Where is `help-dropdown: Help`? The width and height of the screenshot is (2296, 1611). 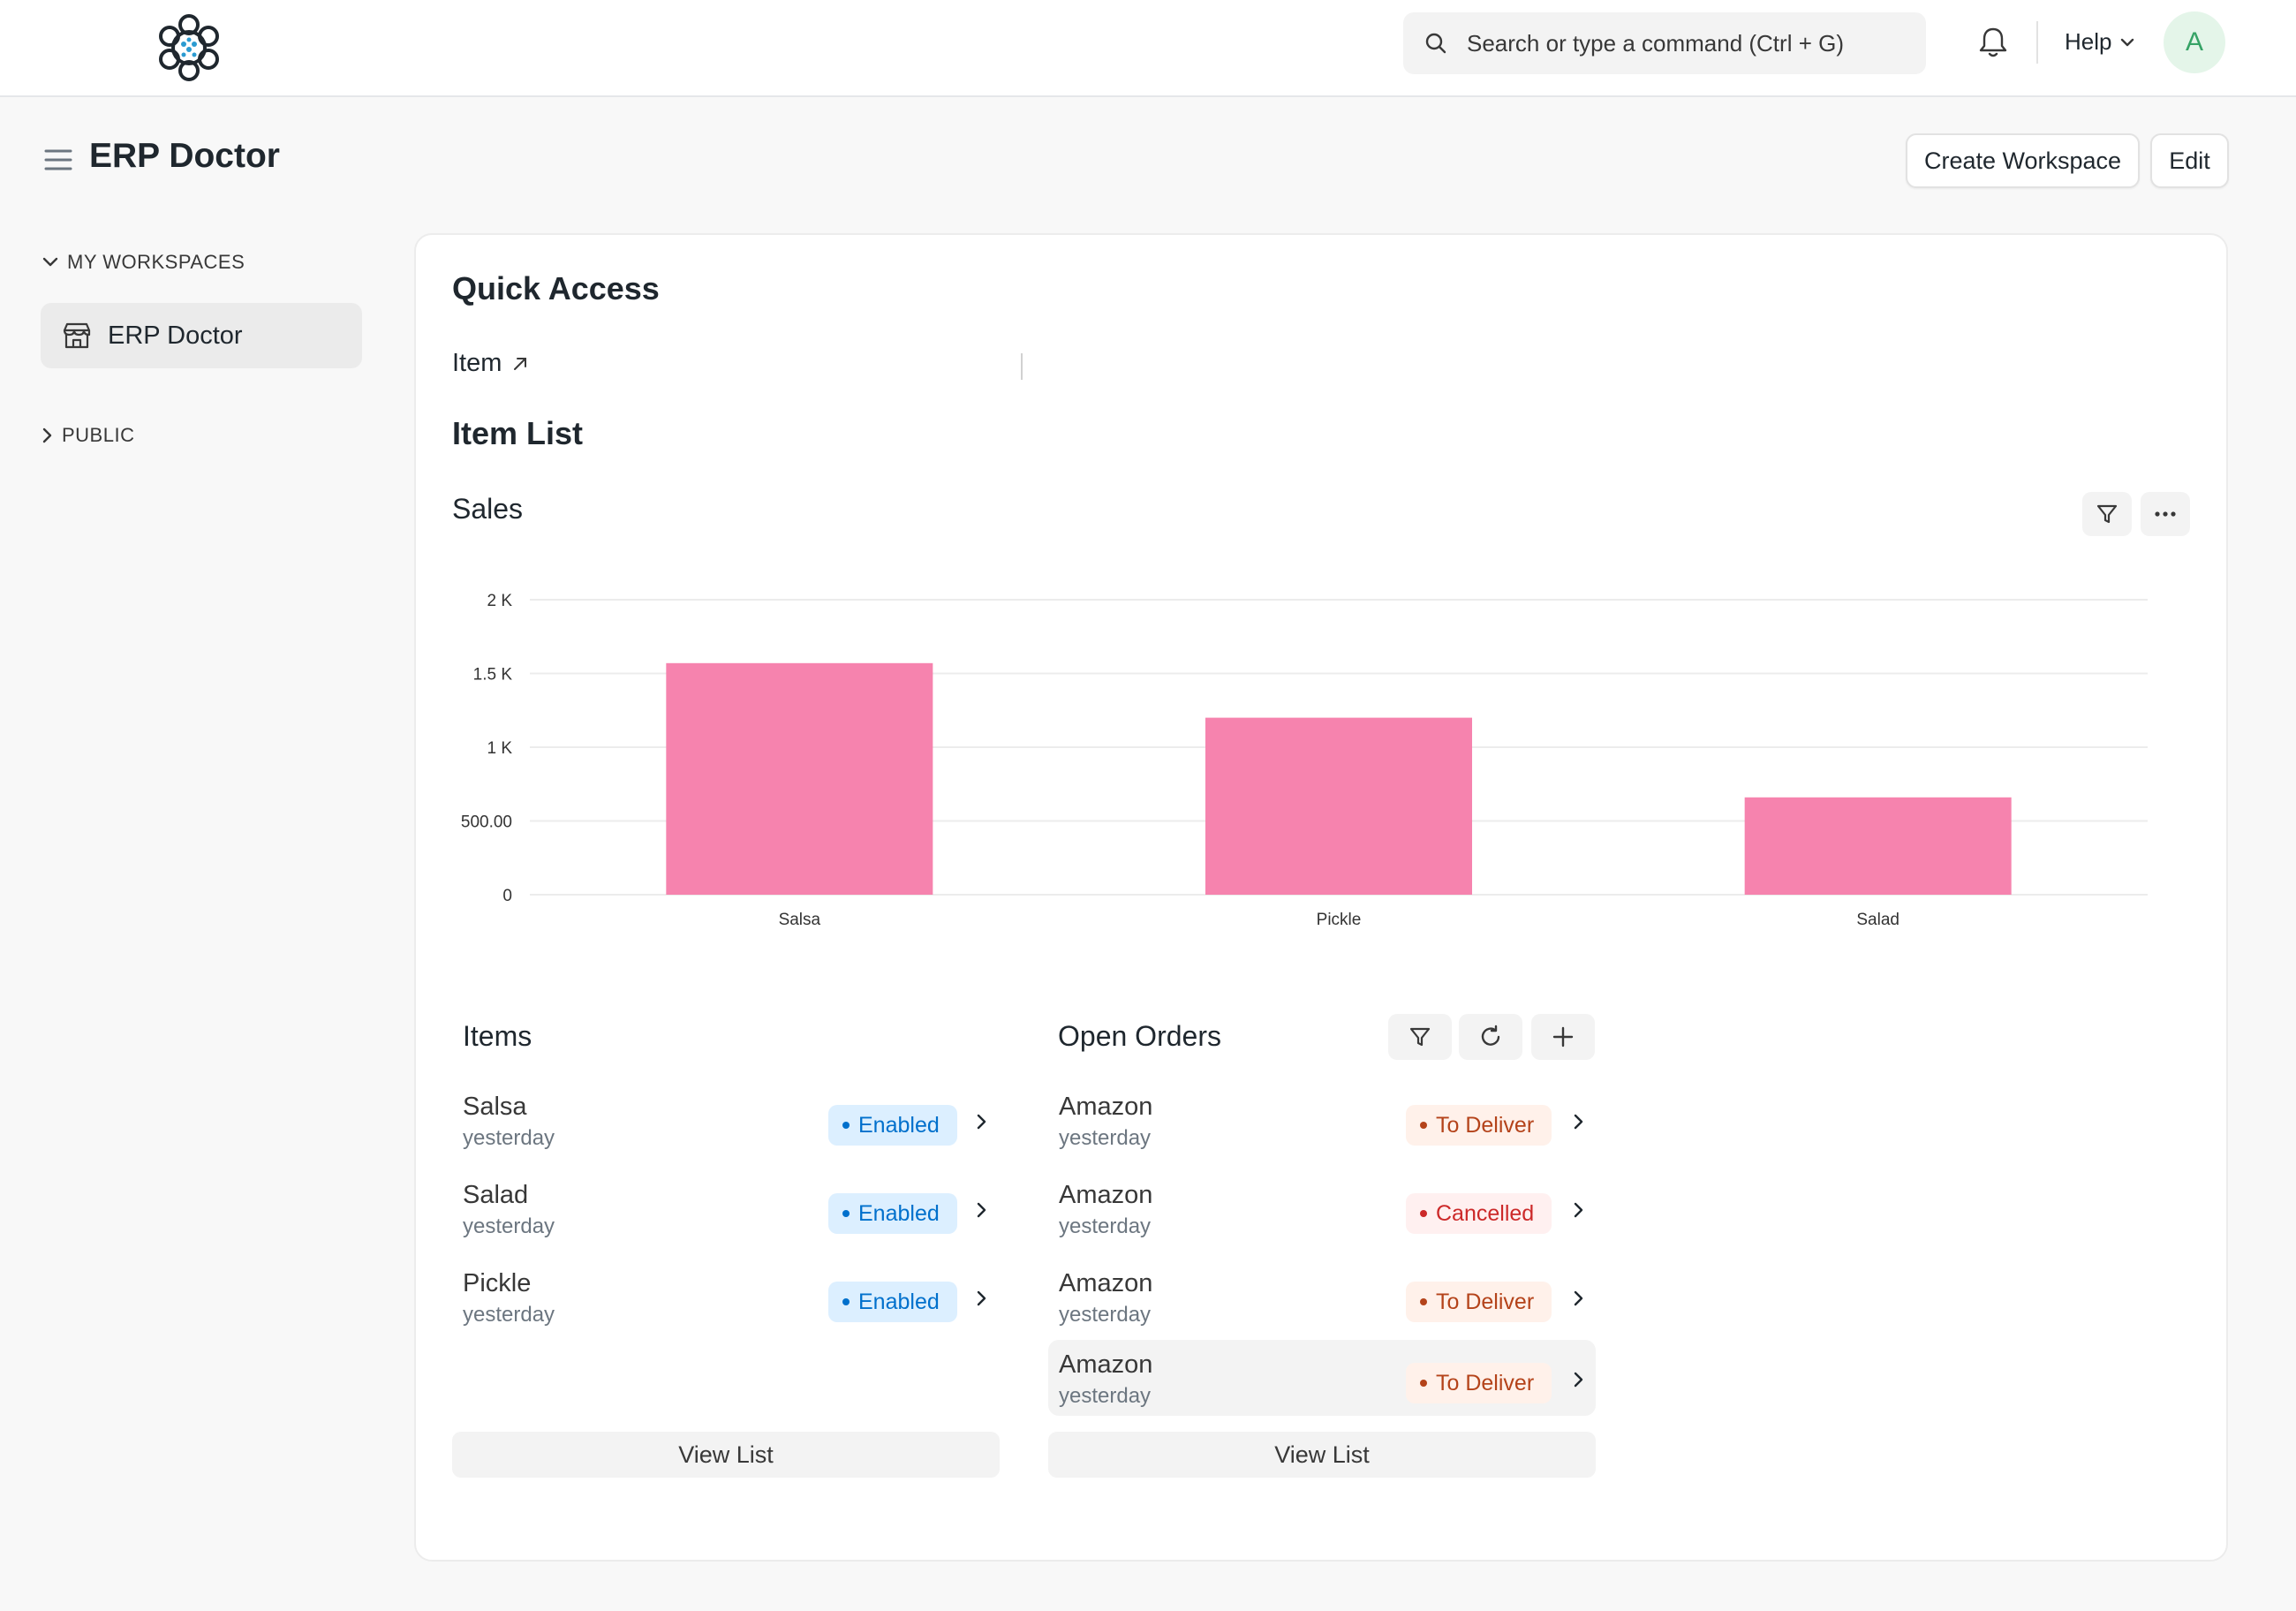
help-dropdown: Help is located at coordinates (2099, 42).